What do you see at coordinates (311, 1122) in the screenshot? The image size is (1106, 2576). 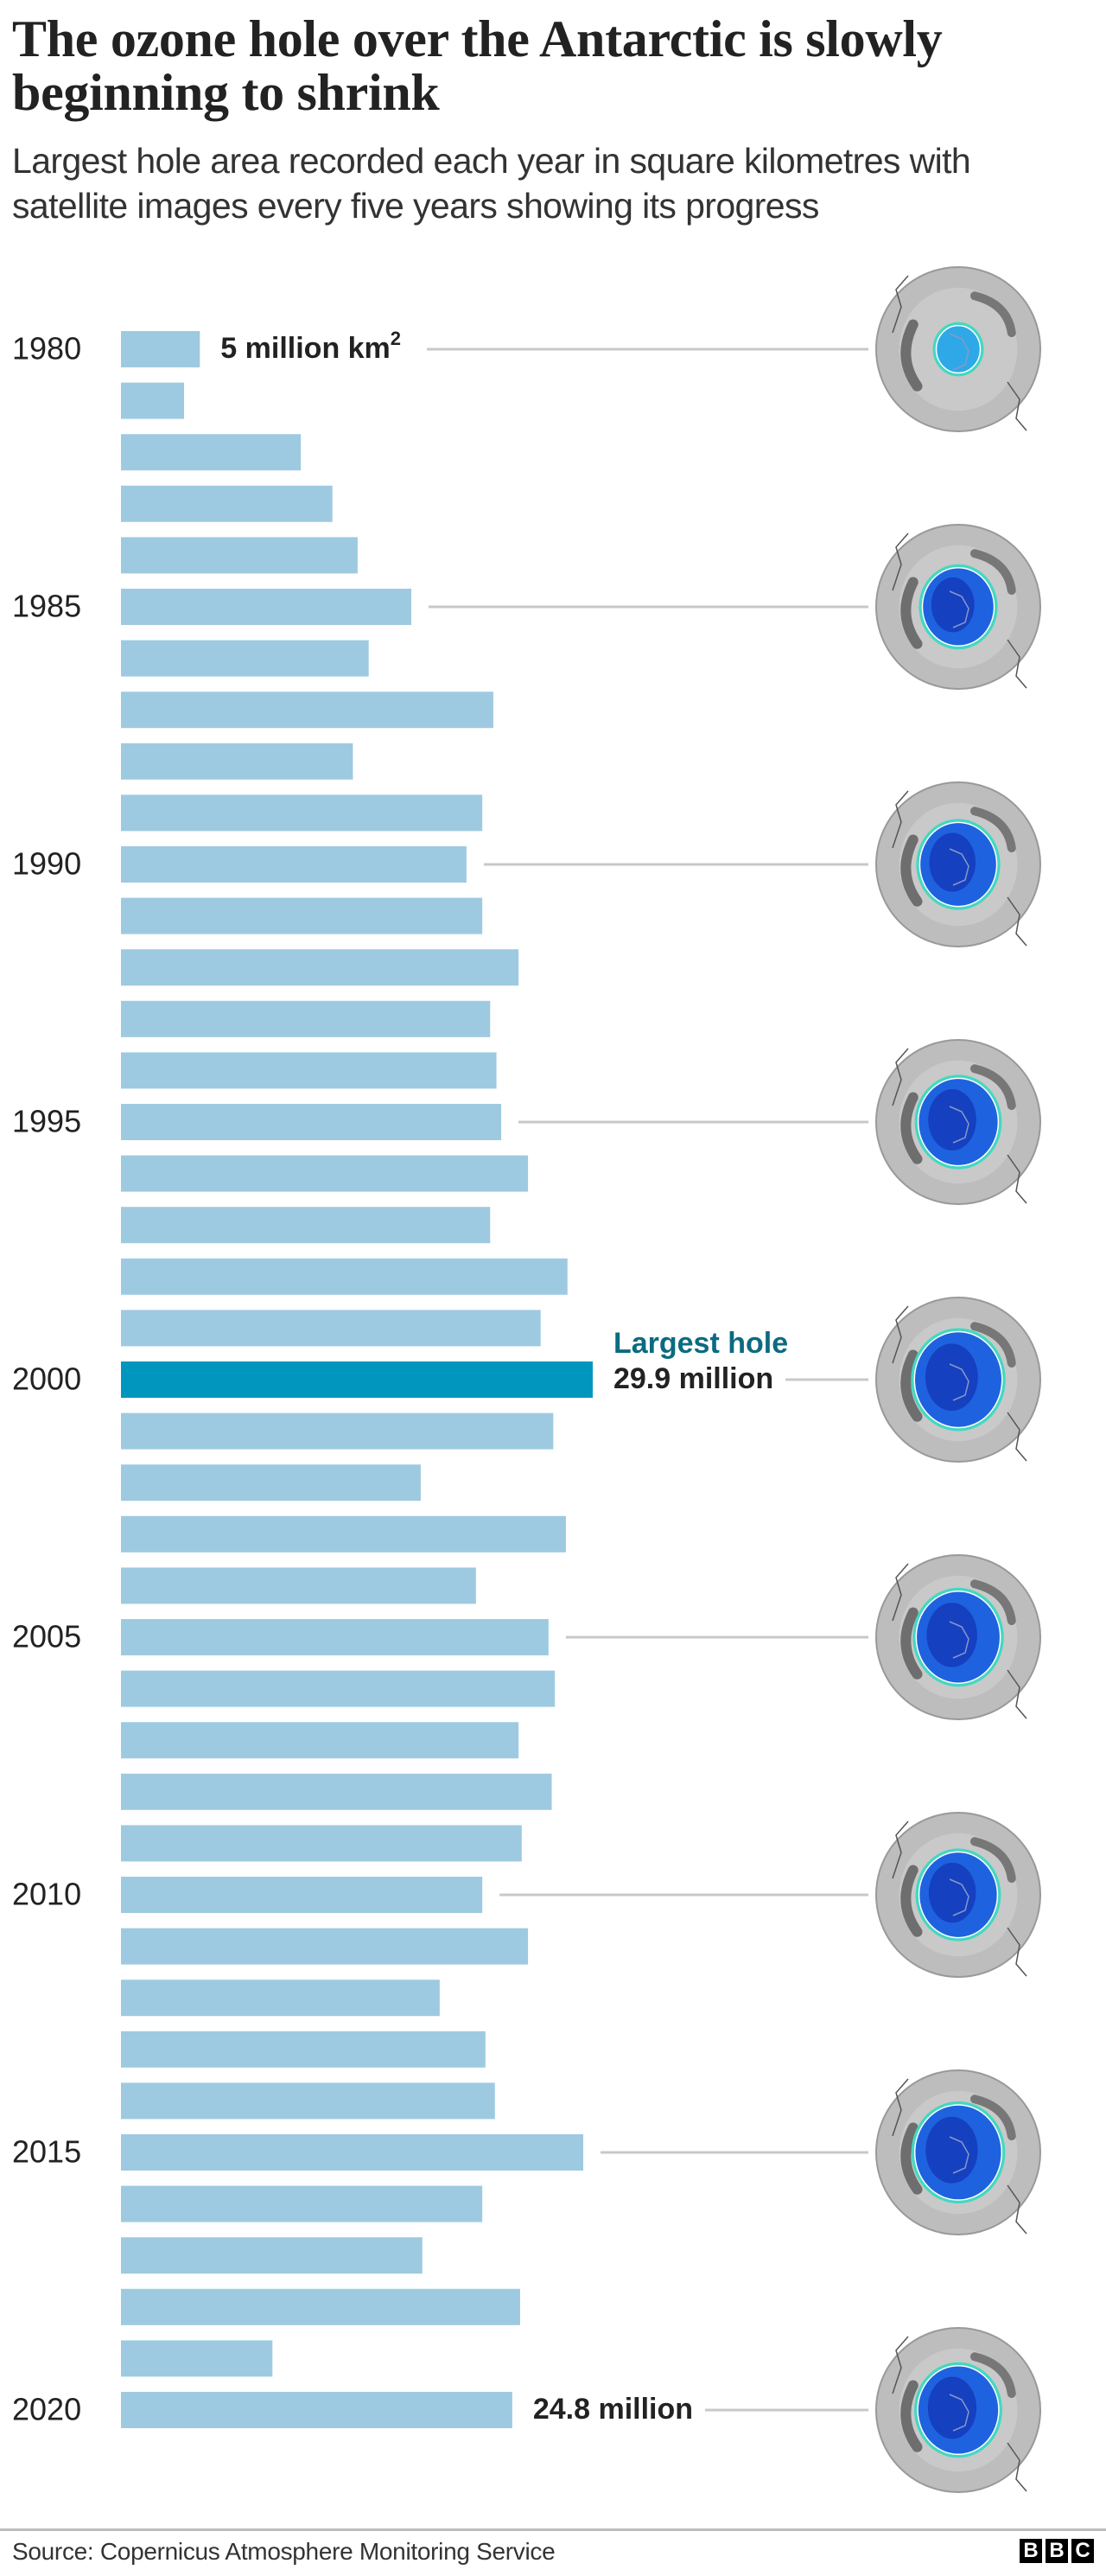 I see `bar-1995` at bounding box center [311, 1122].